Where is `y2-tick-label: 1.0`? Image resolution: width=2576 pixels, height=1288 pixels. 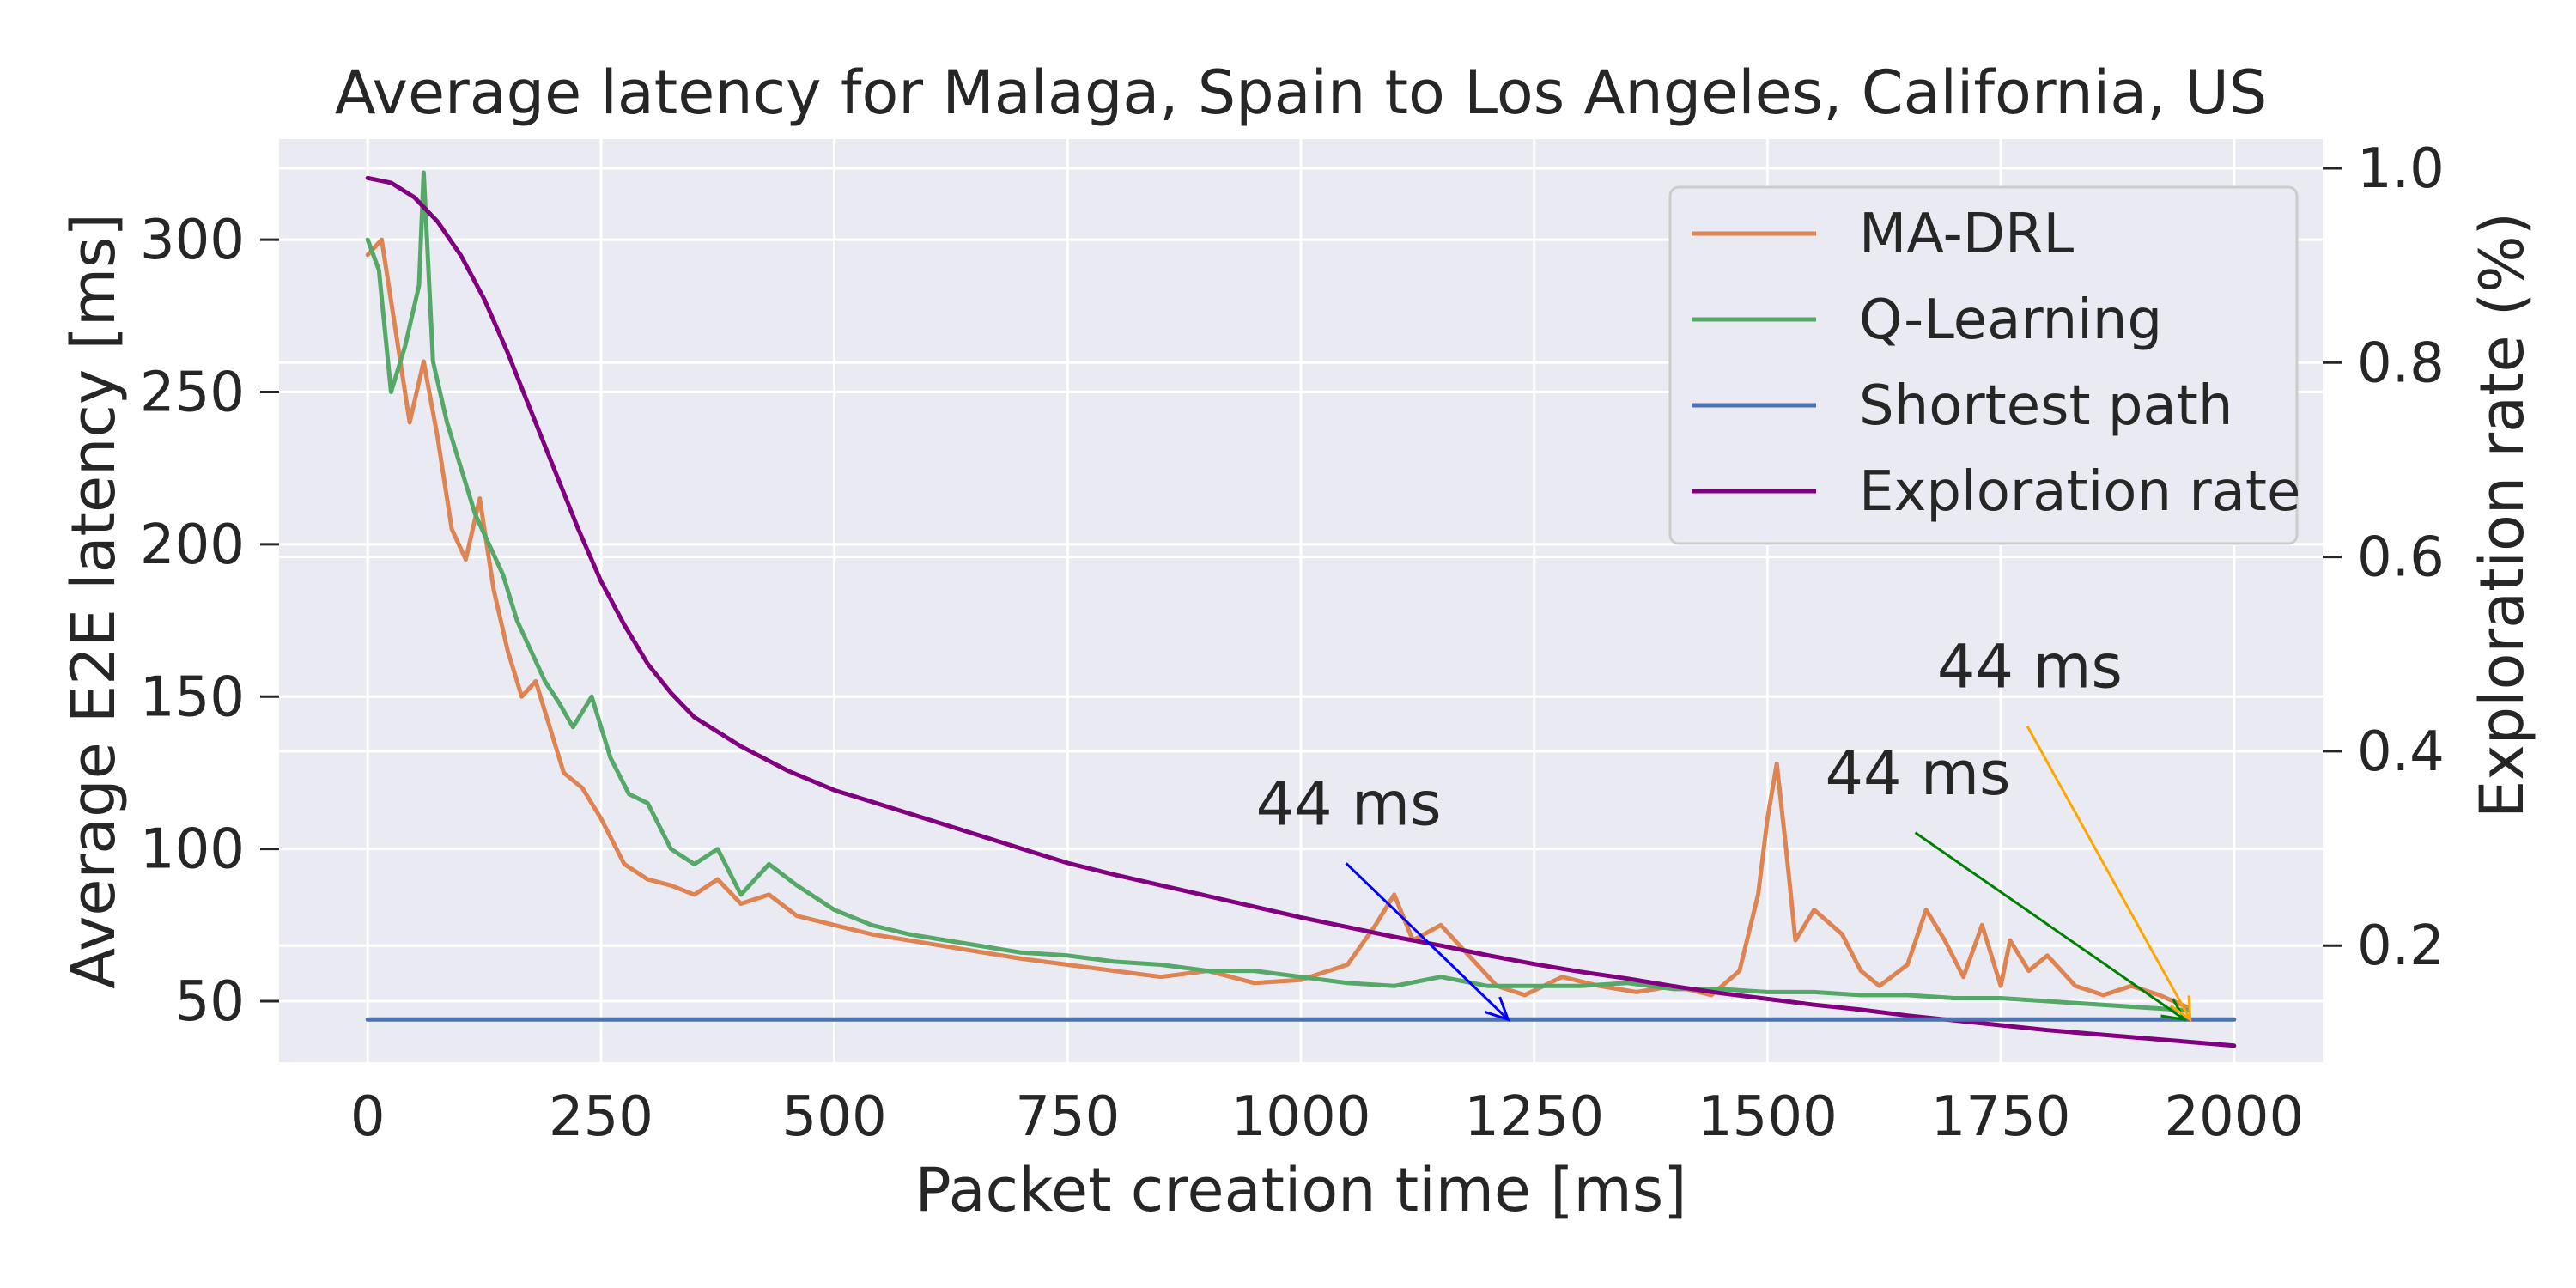
y2-tick-label: 1.0 is located at coordinates (2401, 169).